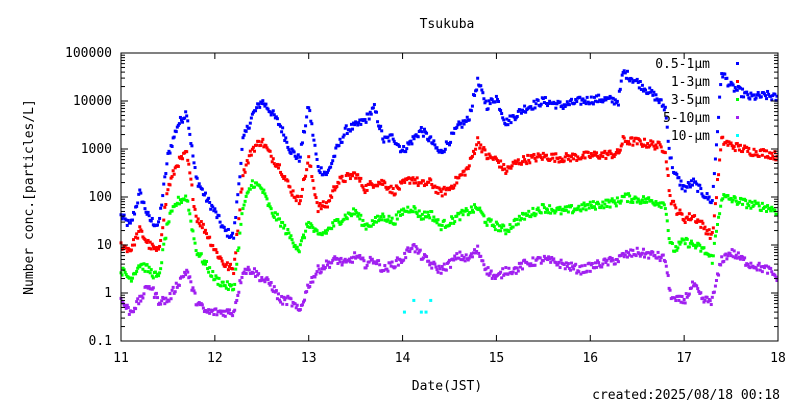 The image size is (800, 400). I want to click on legend-label: 1-3μm, so click(690, 82).